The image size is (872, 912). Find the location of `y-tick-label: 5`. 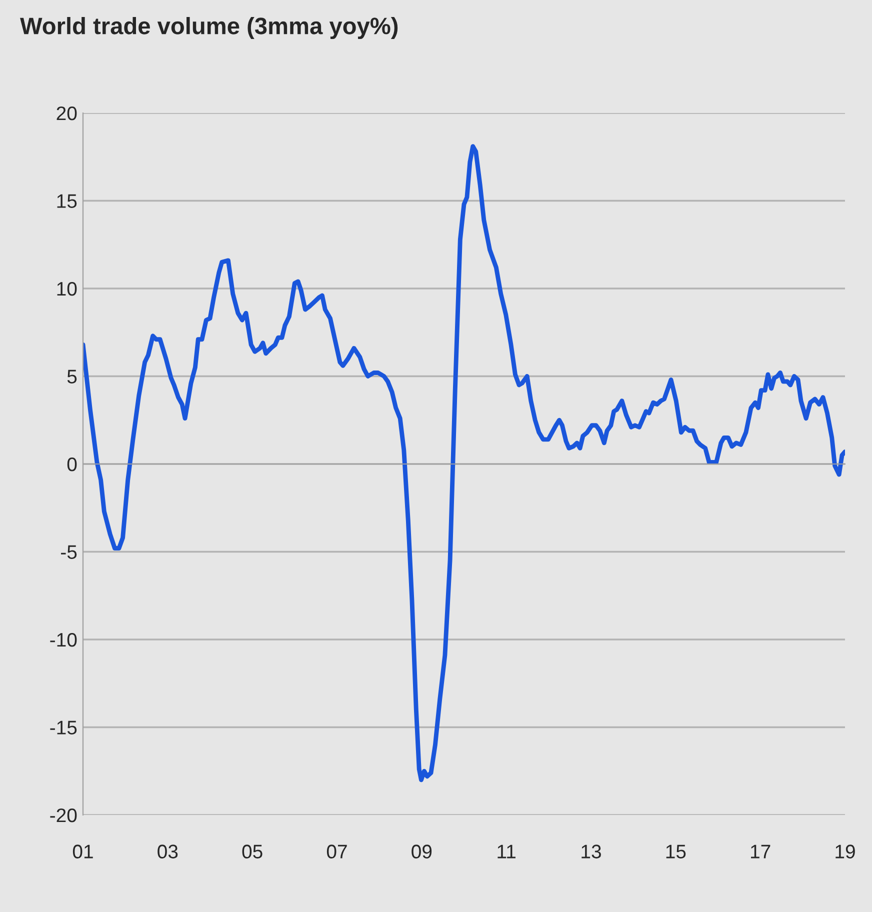

y-tick-label: 5 is located at coordinates (72, 377).